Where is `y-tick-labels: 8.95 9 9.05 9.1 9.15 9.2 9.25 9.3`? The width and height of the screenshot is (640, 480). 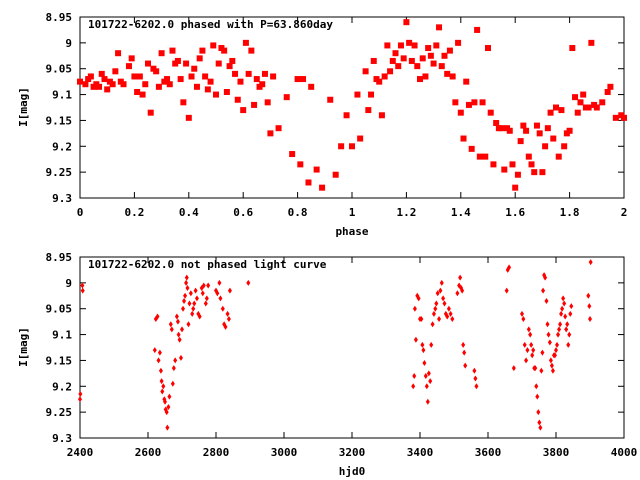
y-tick-labels: 8.95 9 9.05 9.1 9.15 9.2 9.25 9.3 is located at coordinates (59, 348).